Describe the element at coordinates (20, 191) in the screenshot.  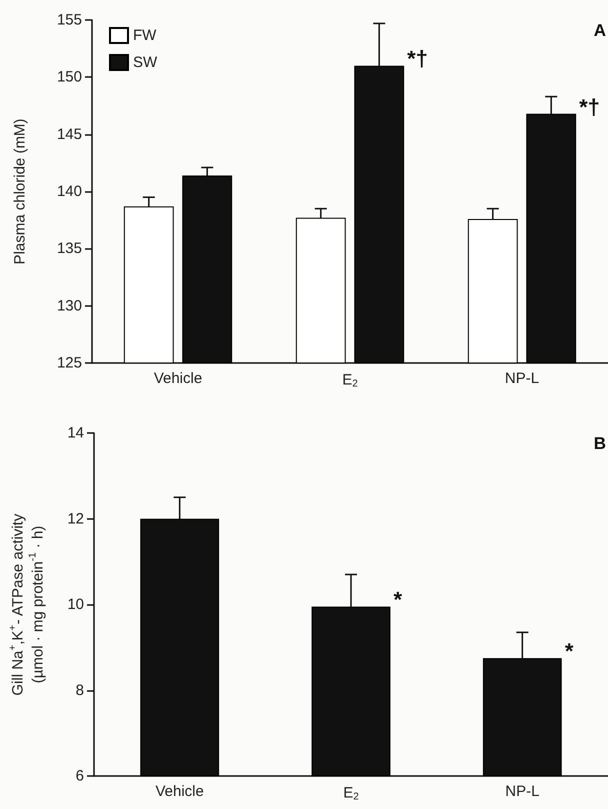
I see `y-axis-title: Plasma chloride (mM)` at that location.